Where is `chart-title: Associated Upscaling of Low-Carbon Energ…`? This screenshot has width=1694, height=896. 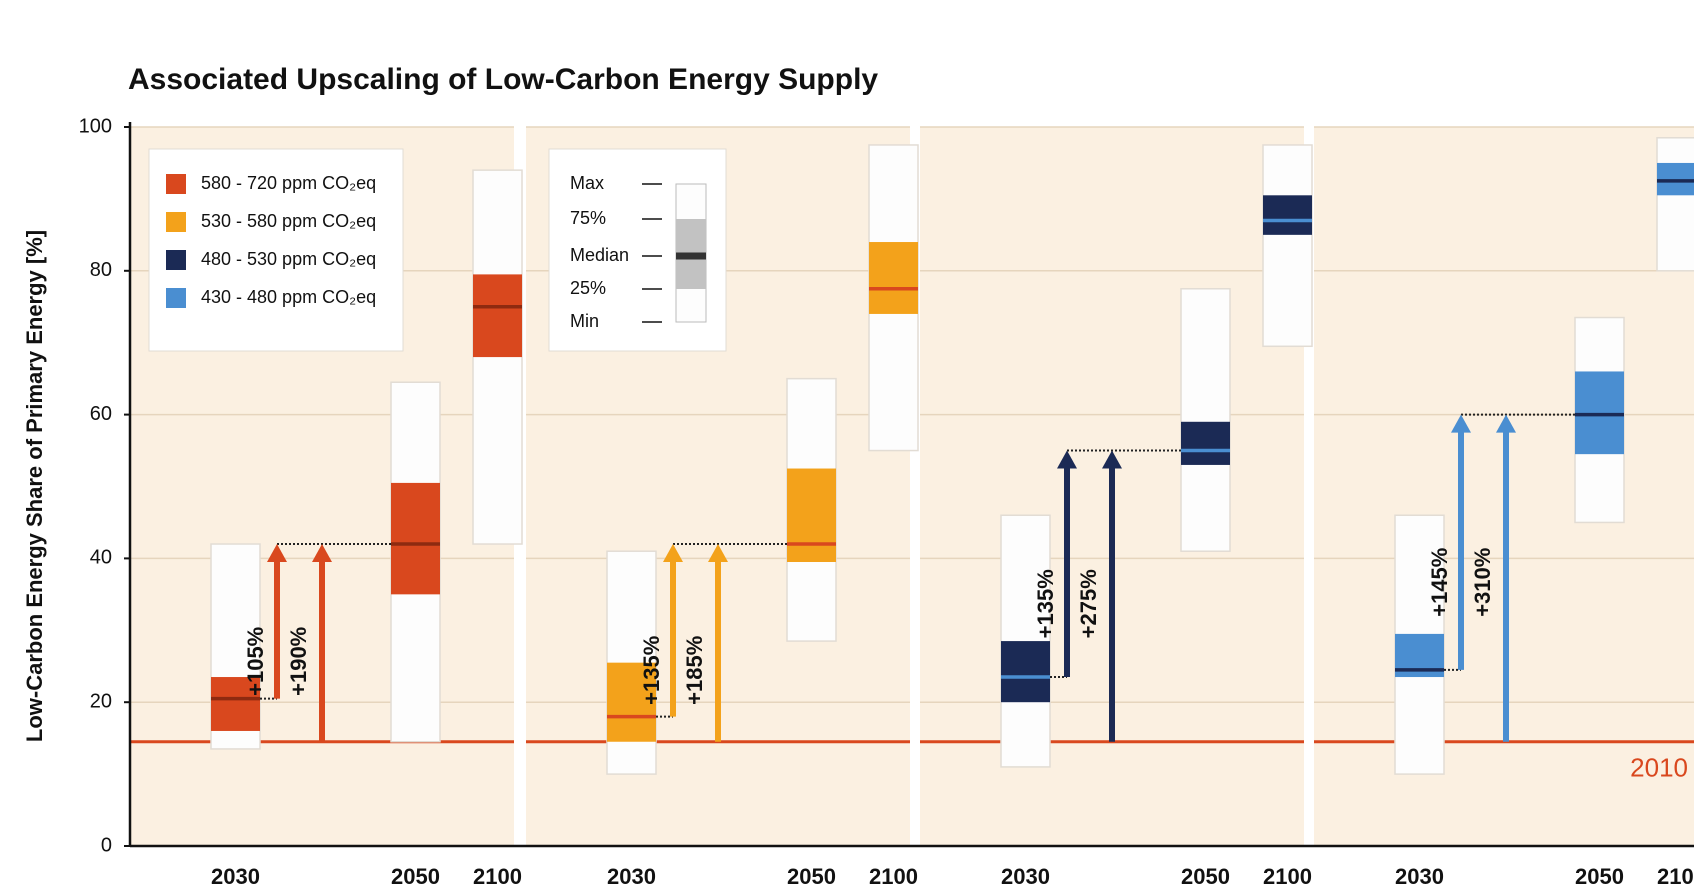
chart-title: Associated Upscaling of Low-Carbon Energ… is located at coordinates (503, 79).